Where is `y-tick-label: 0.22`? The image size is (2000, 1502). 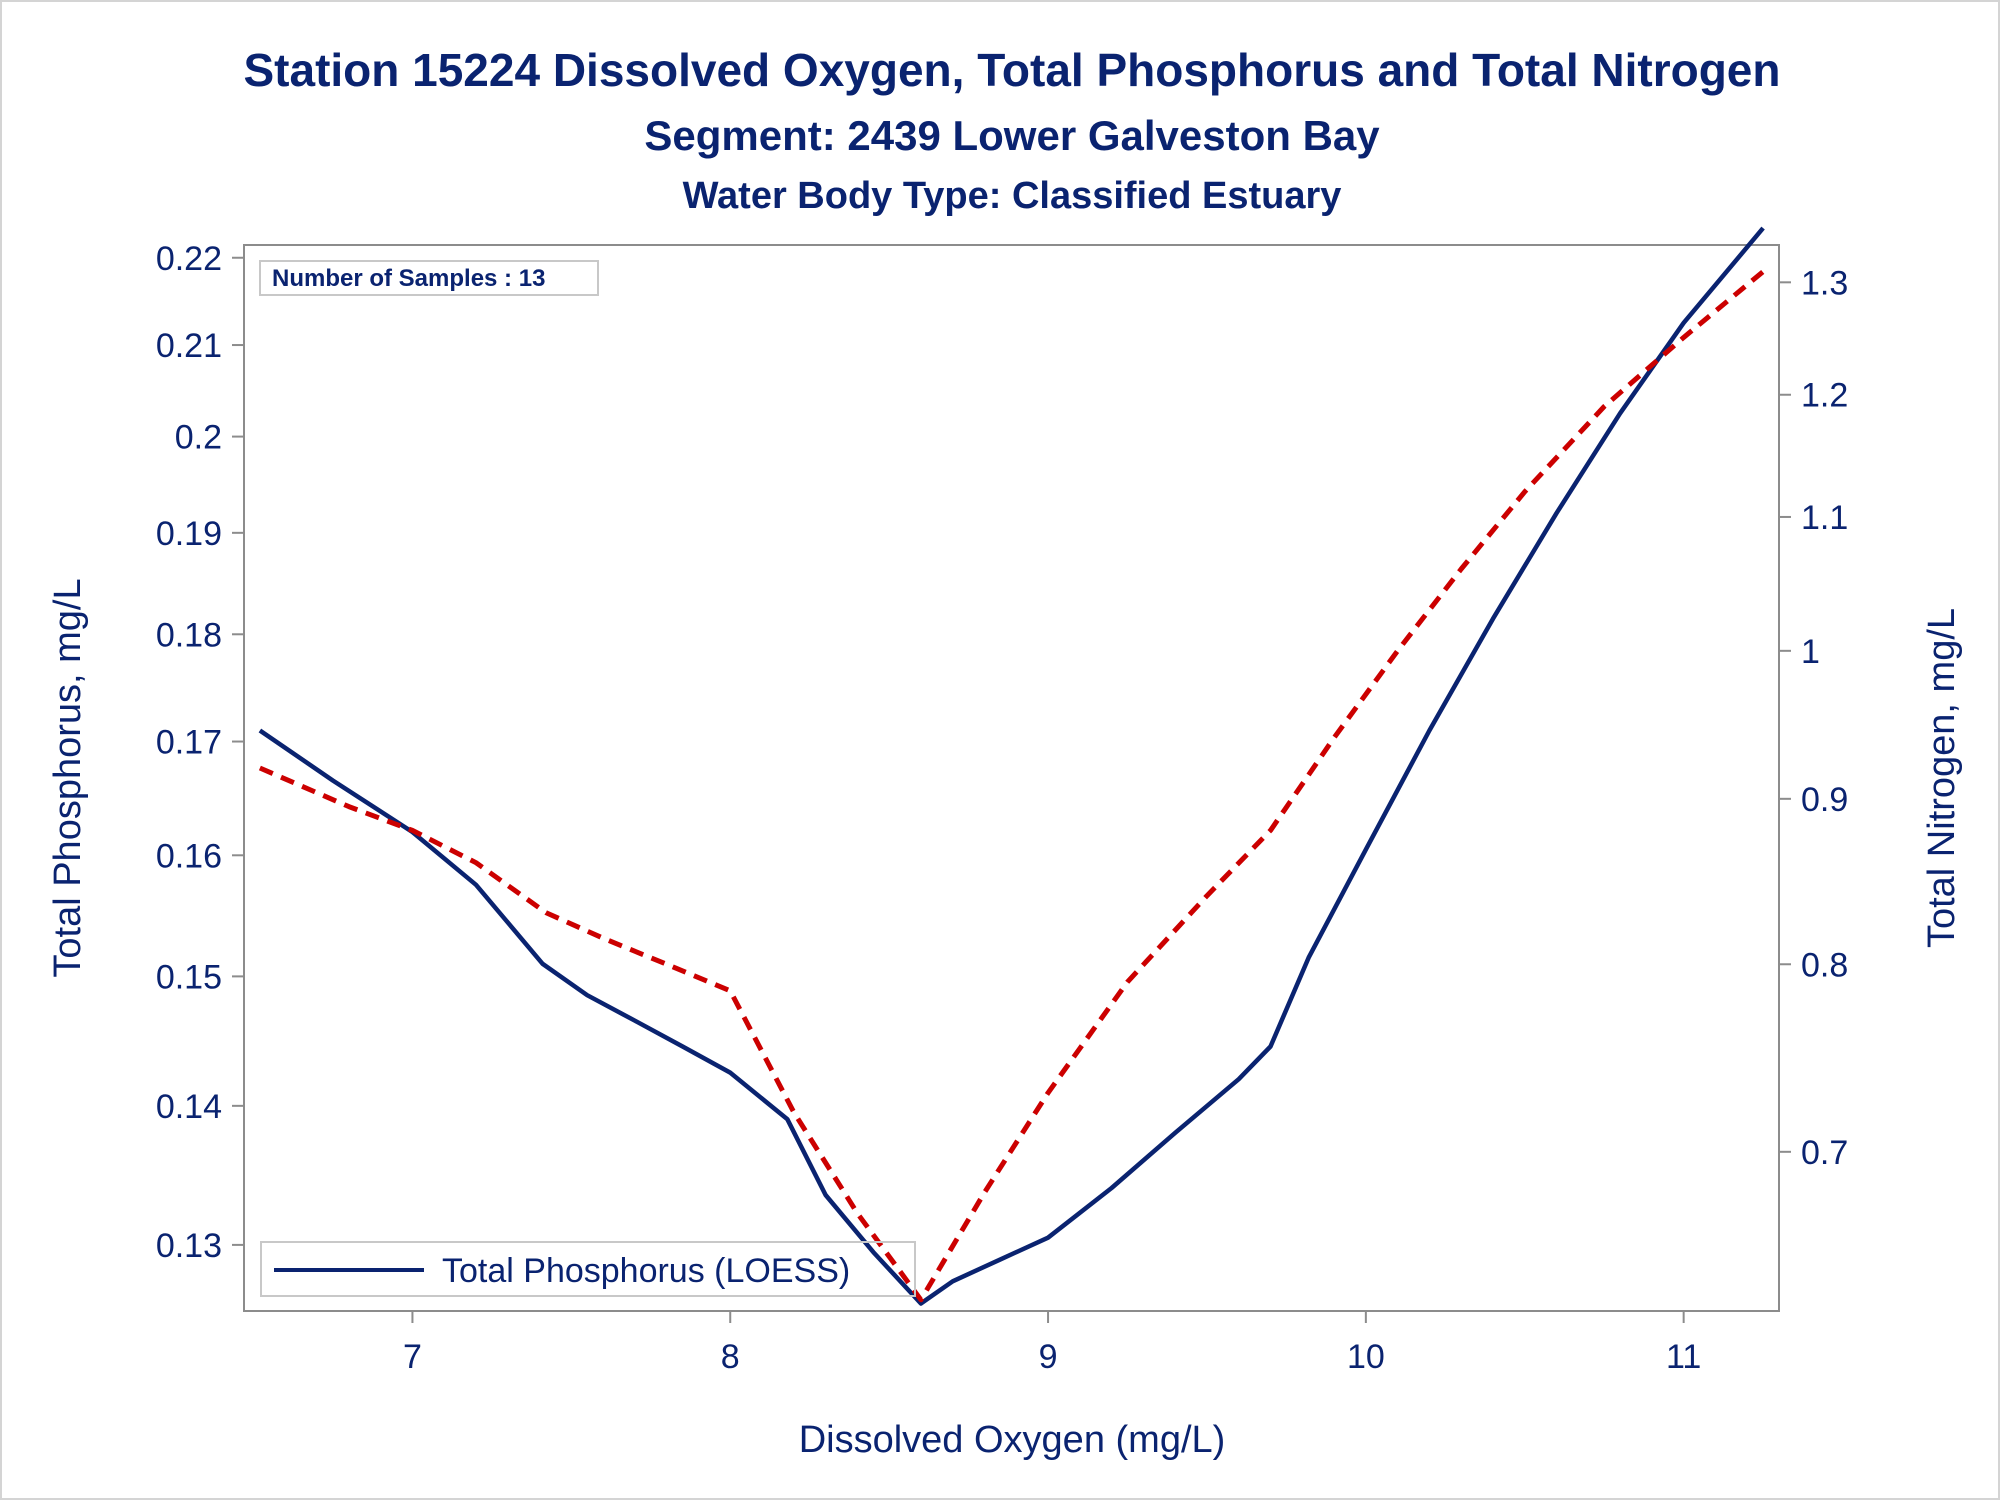
y-tick-label: 0.22 is located at coordinates (189, 259).